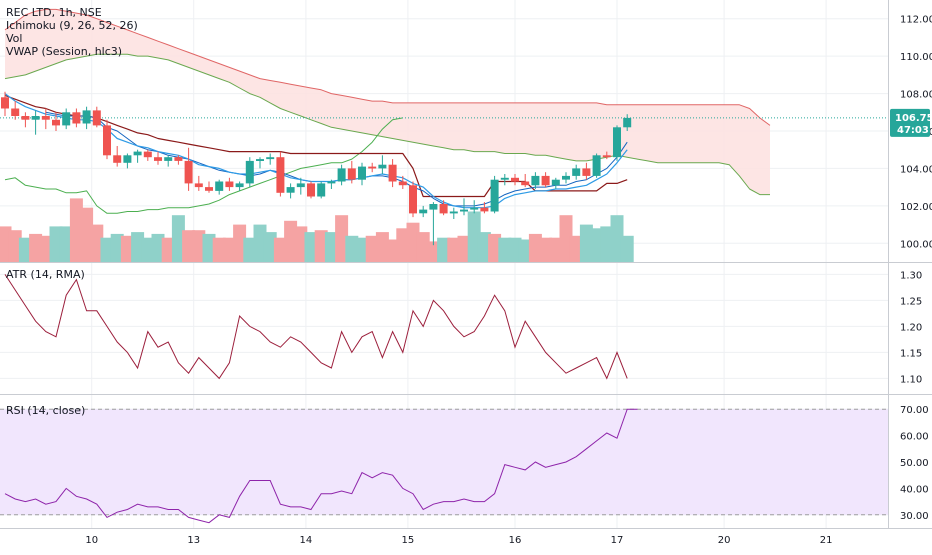  What do you see at coordinates (408, 540) in the screenshot?
I see `time-tick-label: 15` at bounding box center [408, 540].